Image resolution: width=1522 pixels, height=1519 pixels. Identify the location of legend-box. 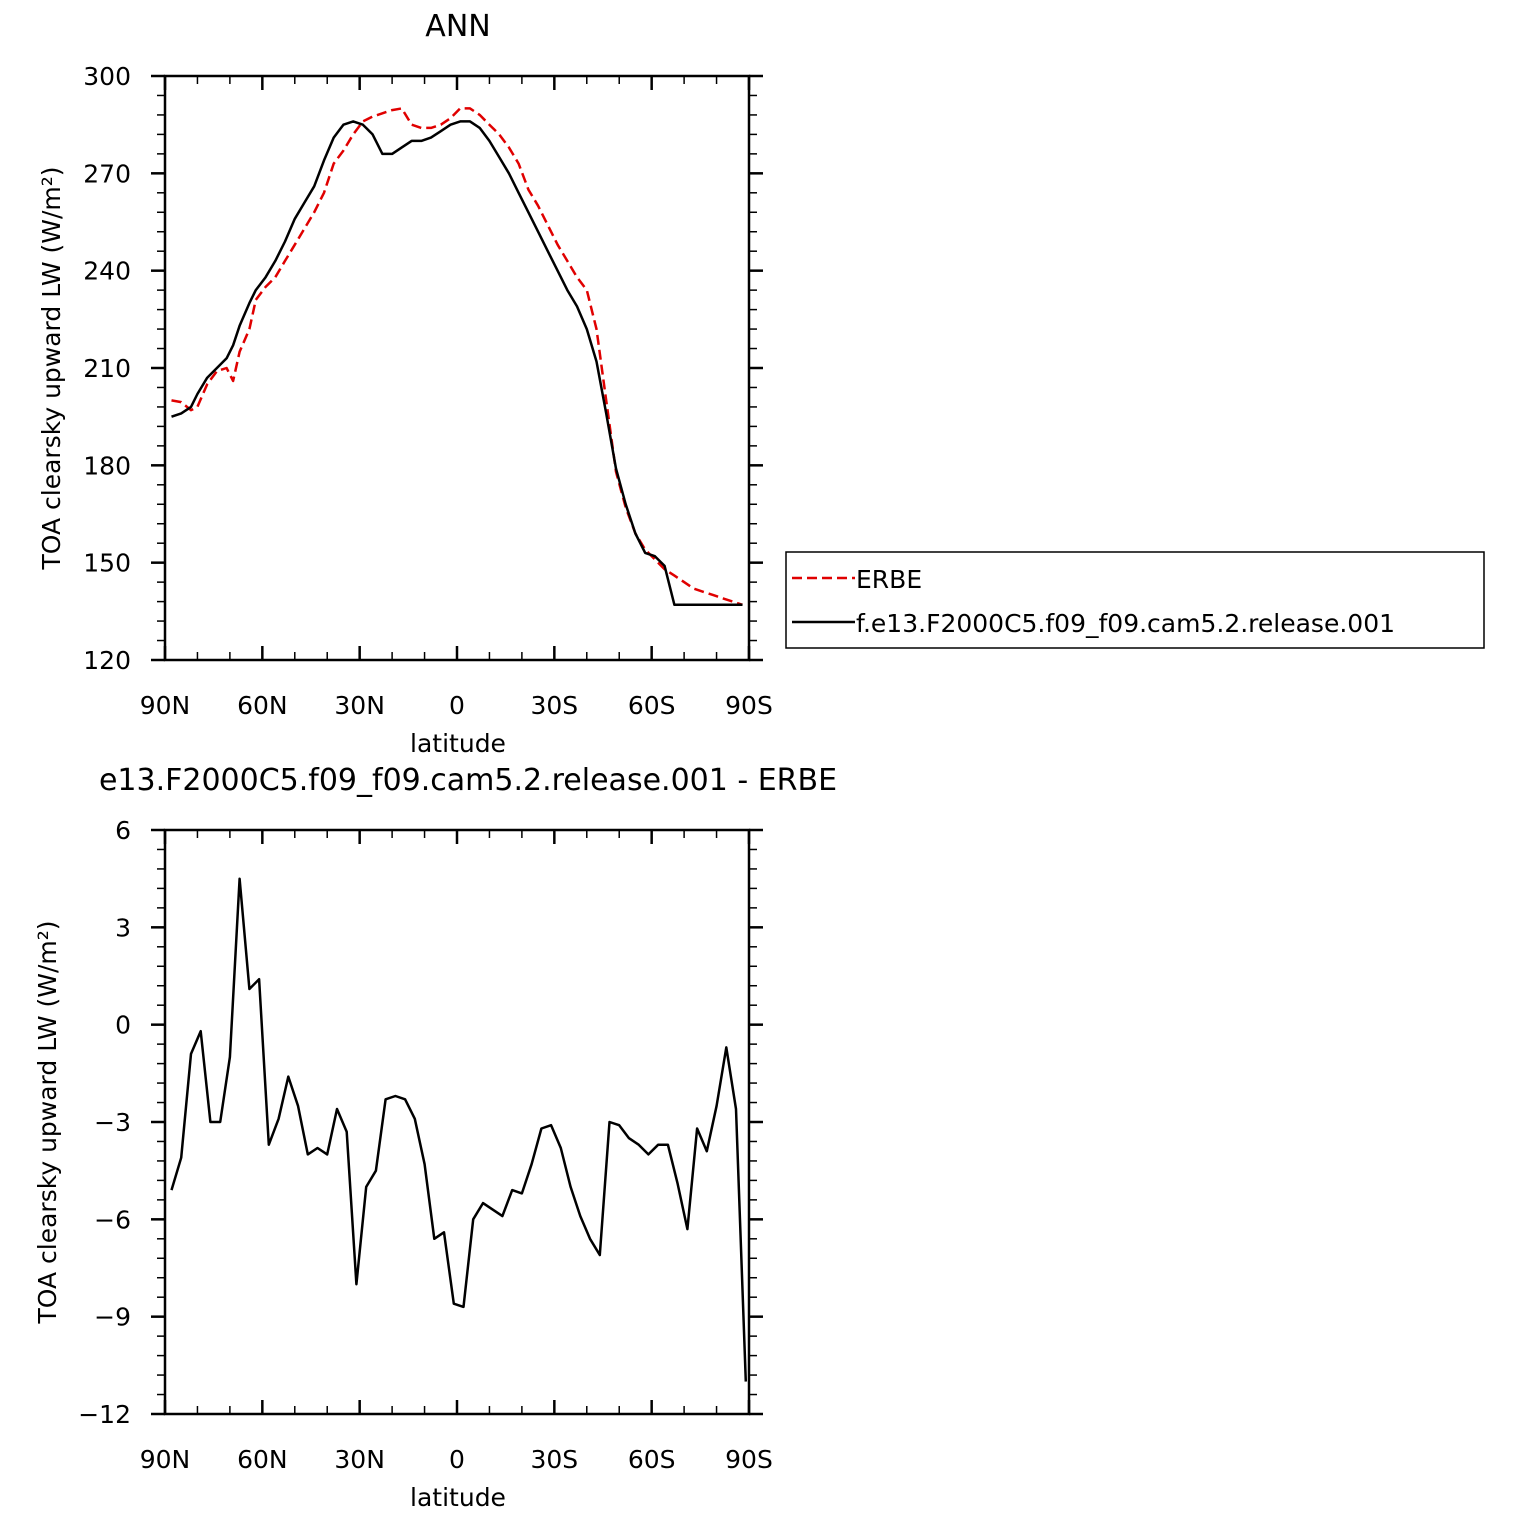
(1135, 600).